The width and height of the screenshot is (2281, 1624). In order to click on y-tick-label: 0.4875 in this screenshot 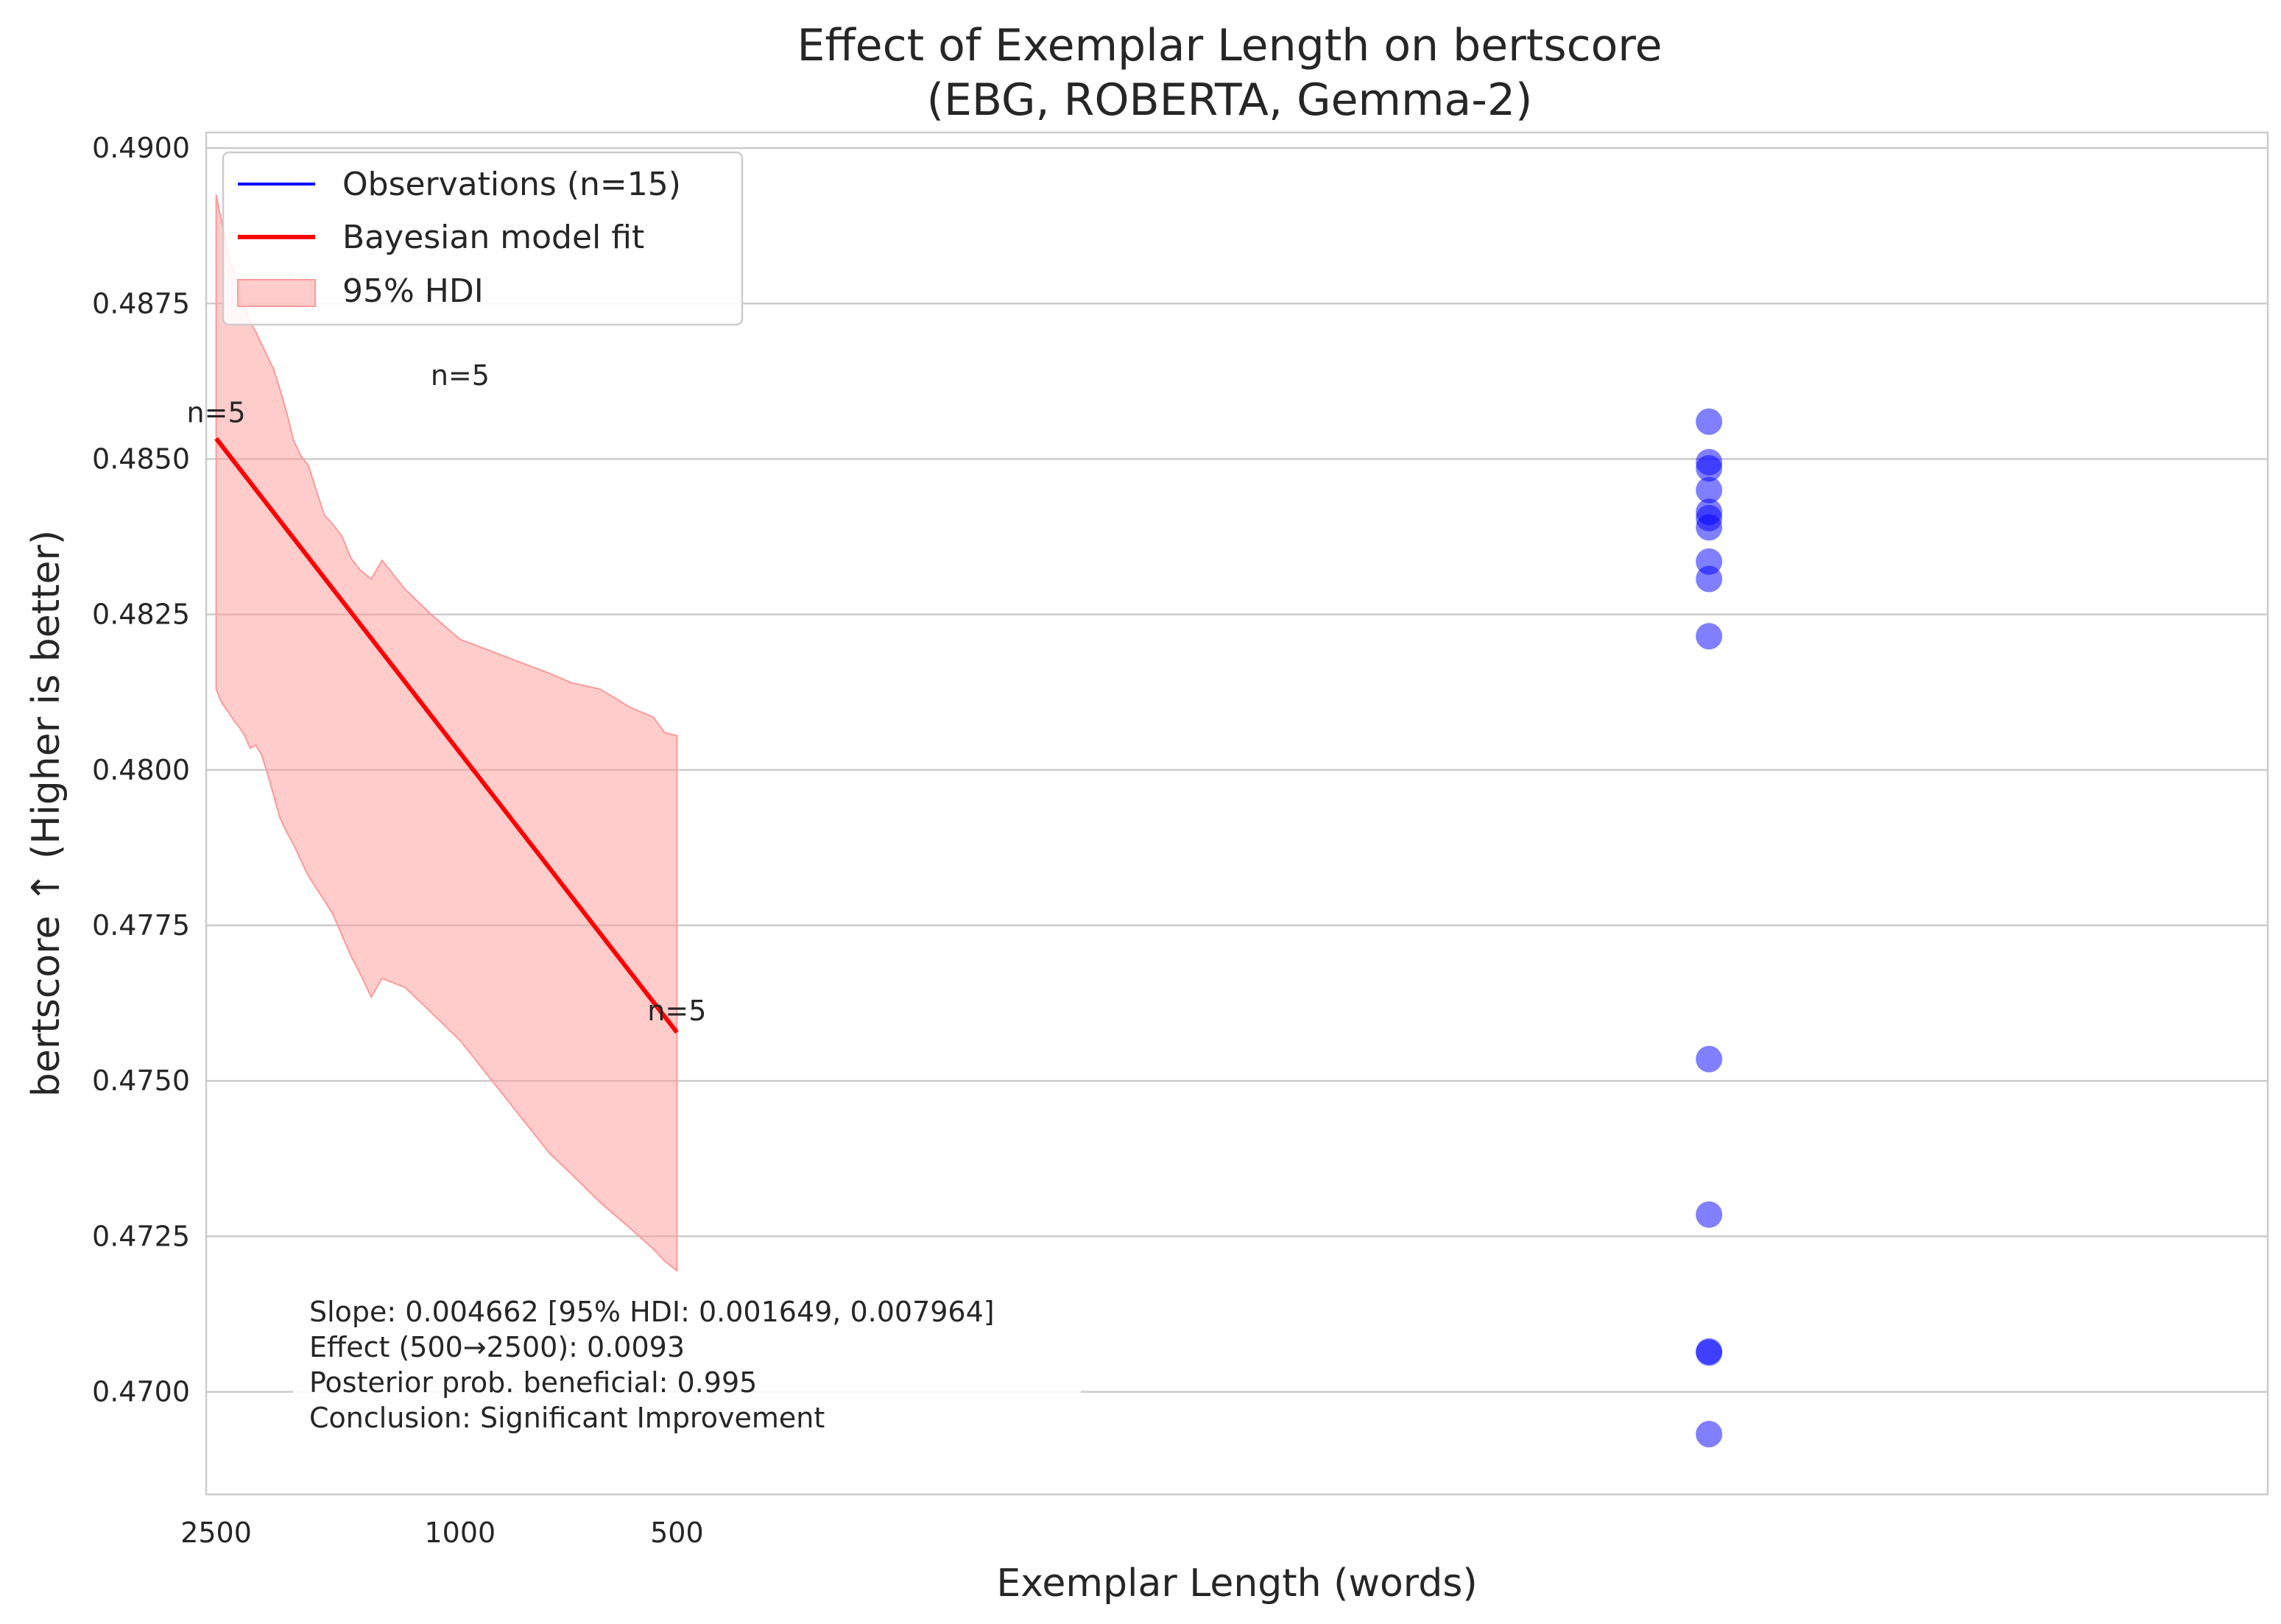, I will do `click(141, 303)`.